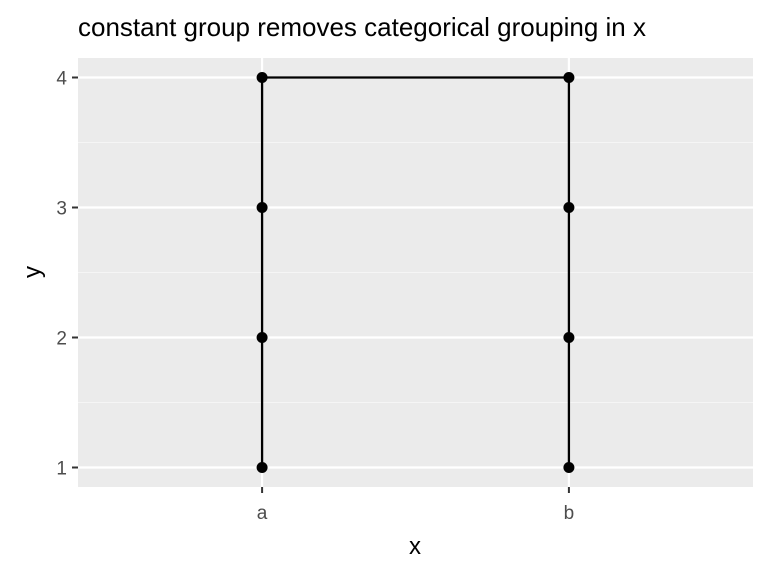 The height and width of the screenshot is (581, 768). I want to click on y-axis-title: y, so click(32, 272).